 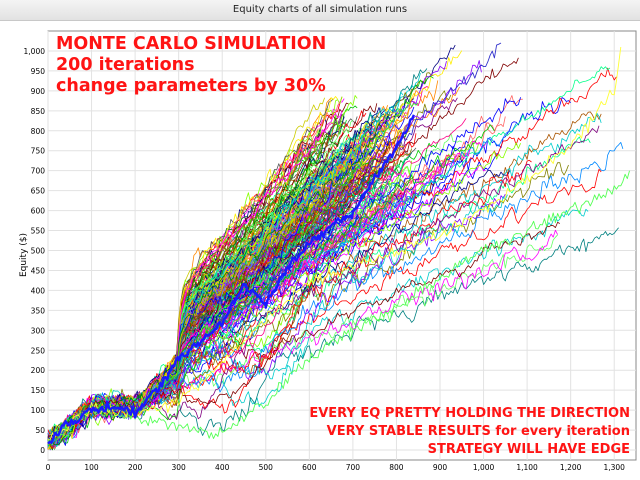 I want to click on annotation-6: STRATEGY WILL HAVE EDGE, so click(x=528, y=449).